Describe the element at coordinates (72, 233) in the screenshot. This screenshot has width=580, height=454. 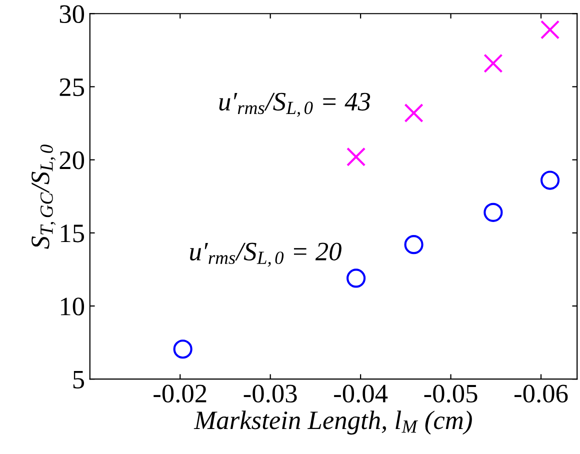
I see `y-tick-label: 15` at that location.